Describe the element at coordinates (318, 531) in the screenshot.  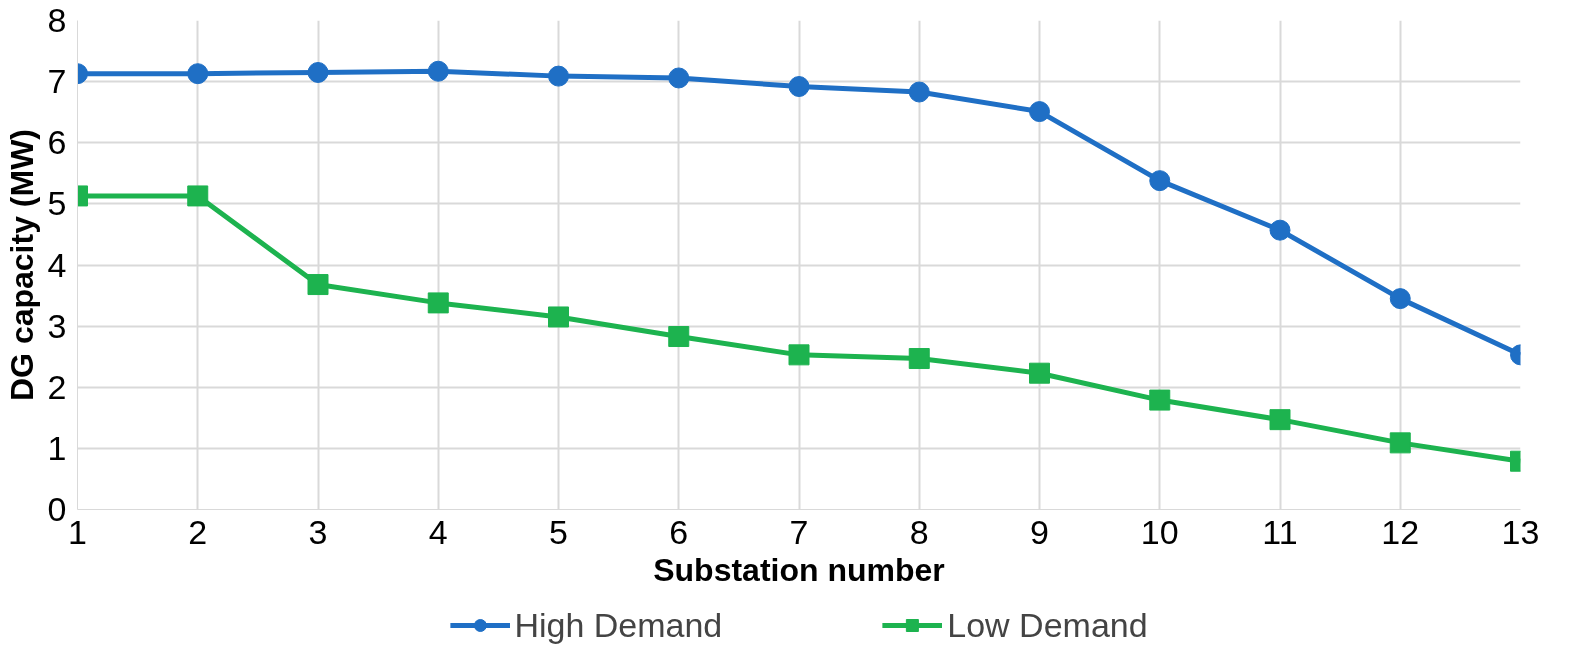
I see `x-tick-label: 3` at that location.